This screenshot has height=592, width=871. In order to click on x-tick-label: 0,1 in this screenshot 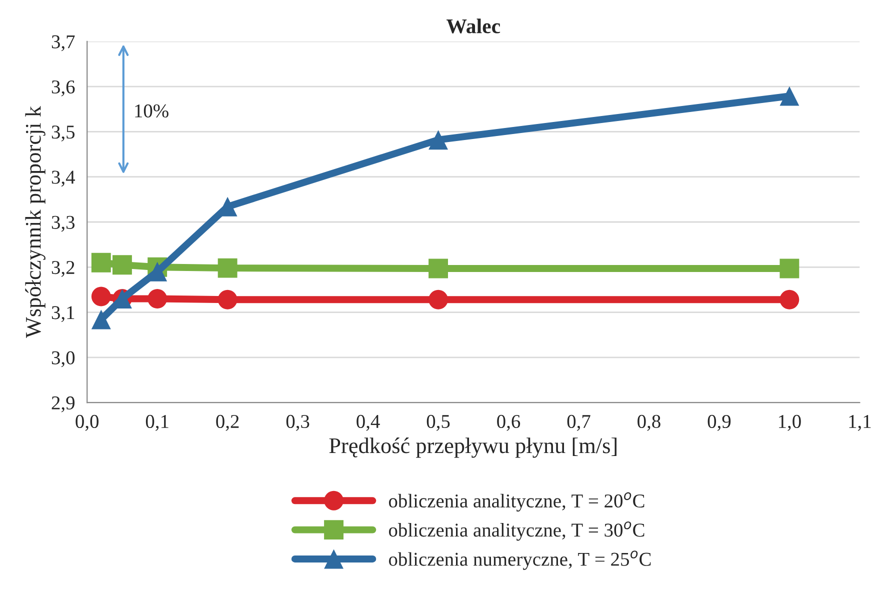, I will do `click(157, 422)`.